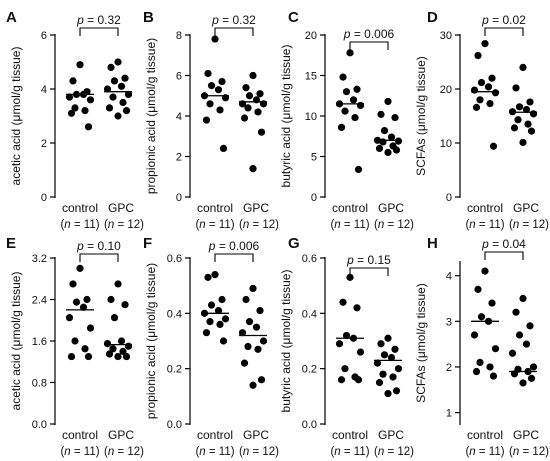  Describe the element at coordinates (504, 255) in the screenshot. I see `panel-h-p-bracket` at that location.